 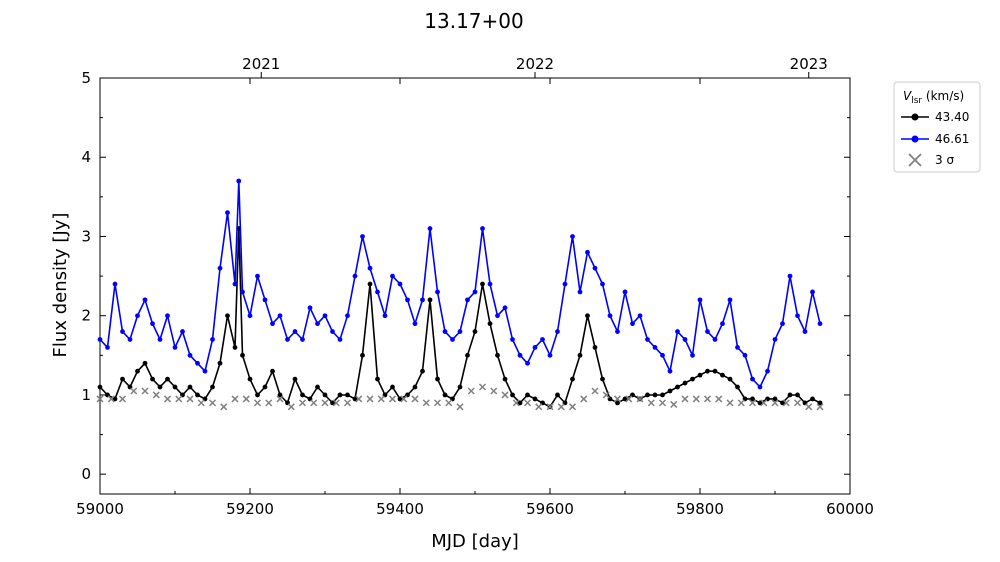 I want to click on legend-label-43.40: 43.40, so click(x=952, y=117).